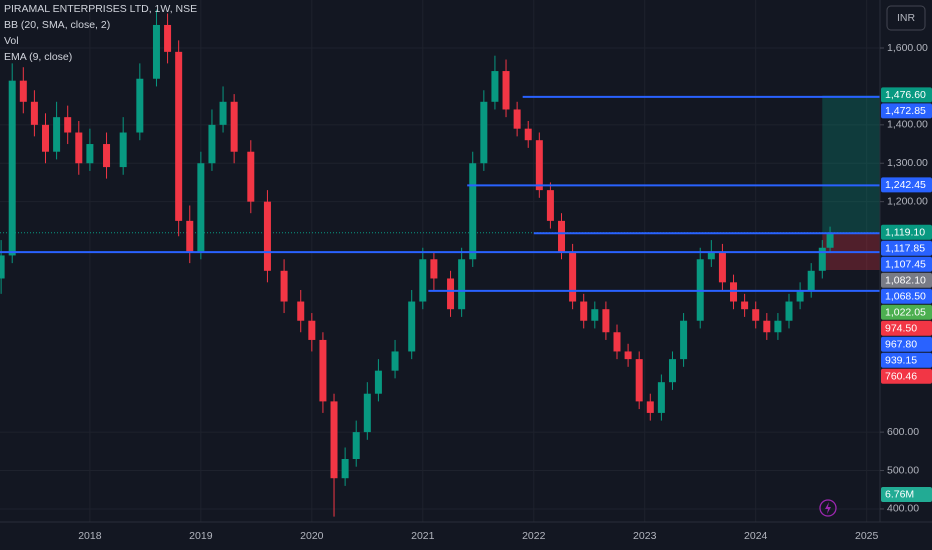 The height and width of the screenshot is (550, 932). I want to click on price-tag-label: 1,117.85, so click(905, 249).